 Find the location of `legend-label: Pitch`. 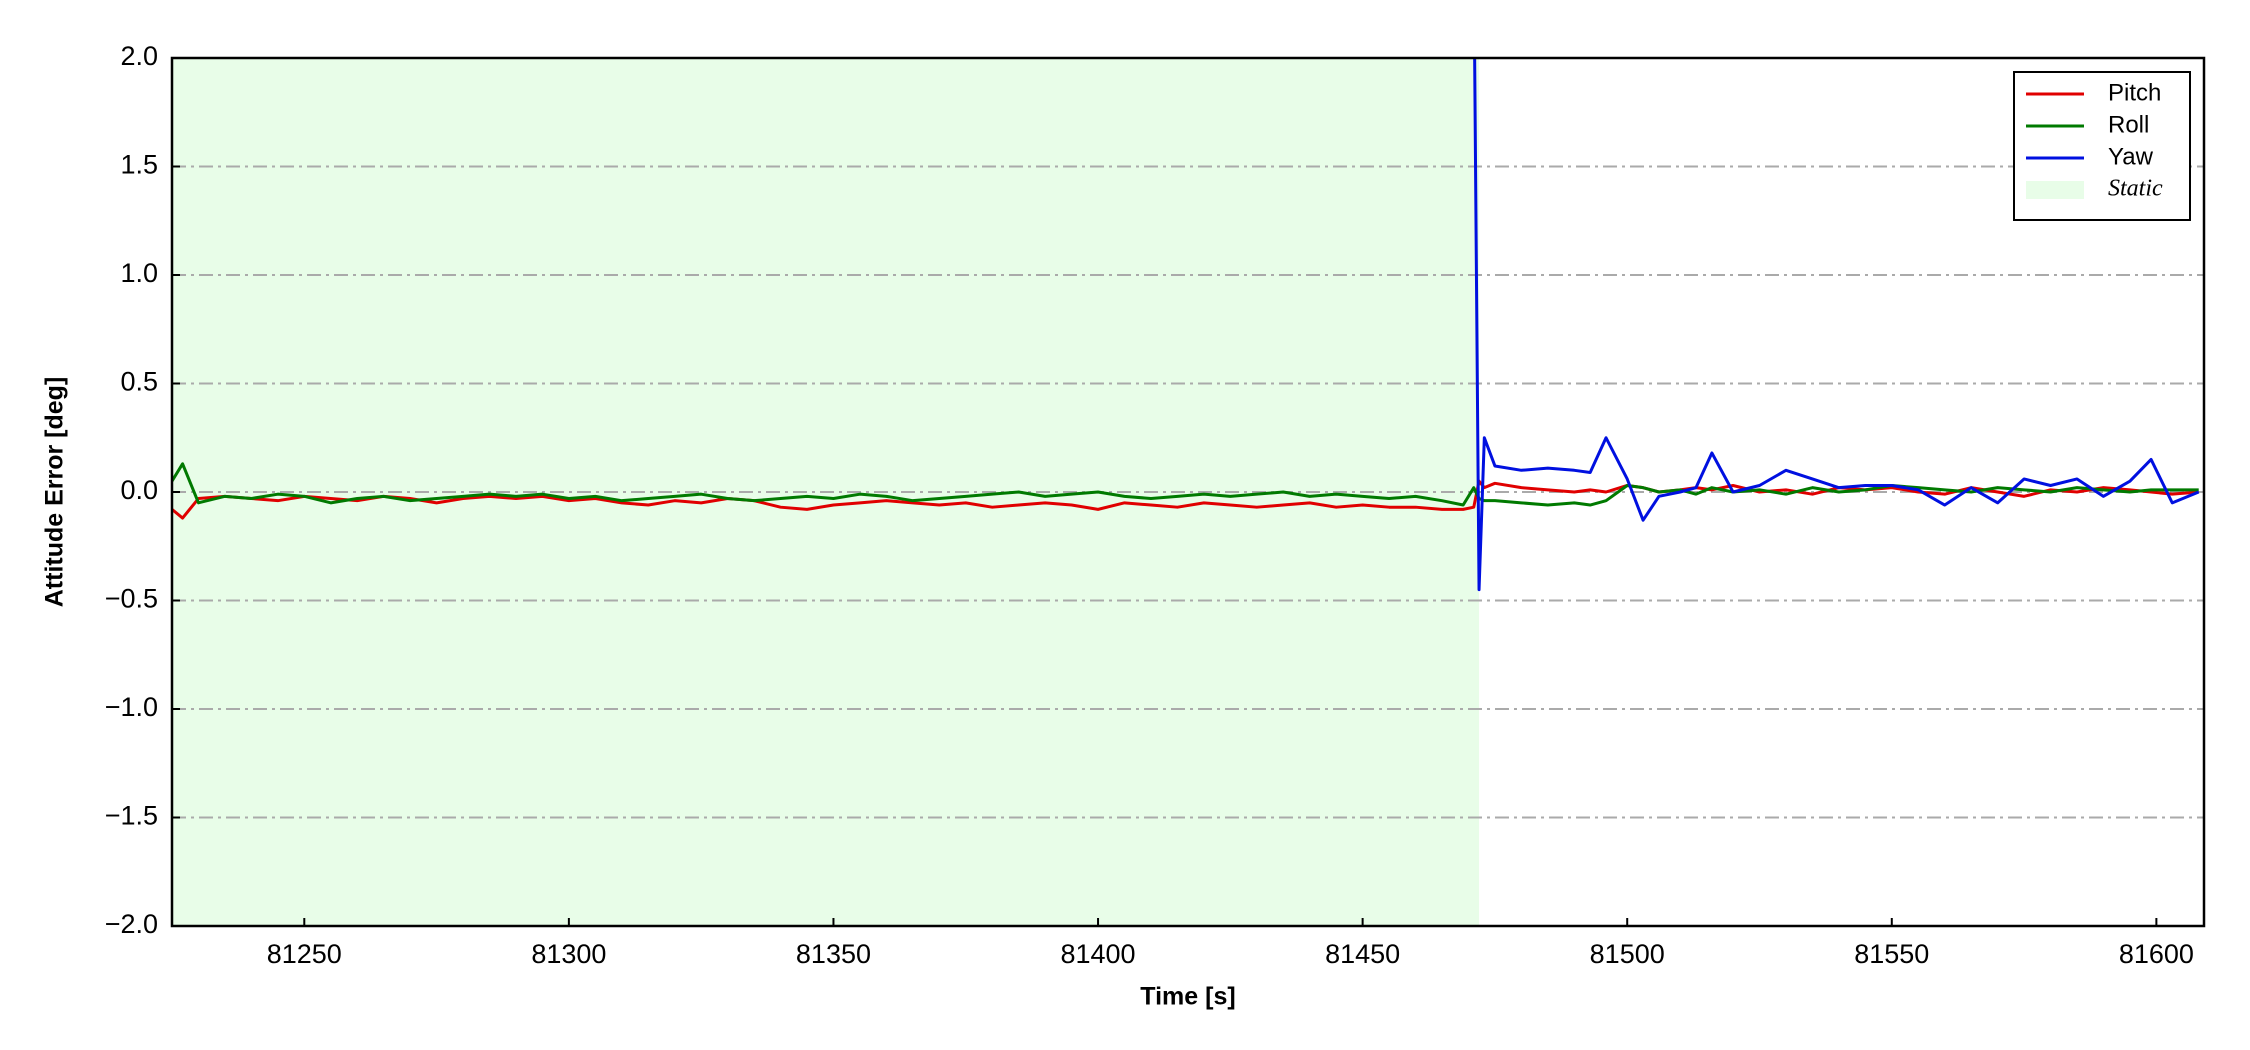

legend-label: Pitch is located at coordinates (2134, 92).